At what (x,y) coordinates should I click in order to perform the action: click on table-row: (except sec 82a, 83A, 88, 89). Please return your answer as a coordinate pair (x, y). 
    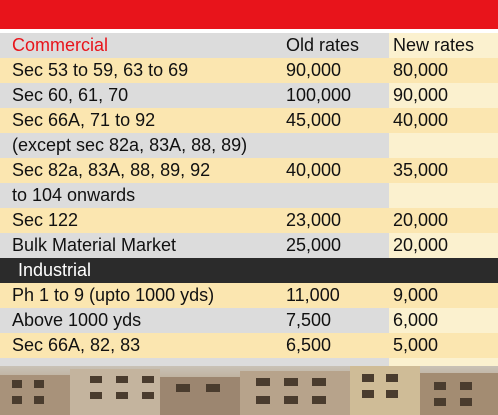
    Looking at the image, I should click on (249, 145).